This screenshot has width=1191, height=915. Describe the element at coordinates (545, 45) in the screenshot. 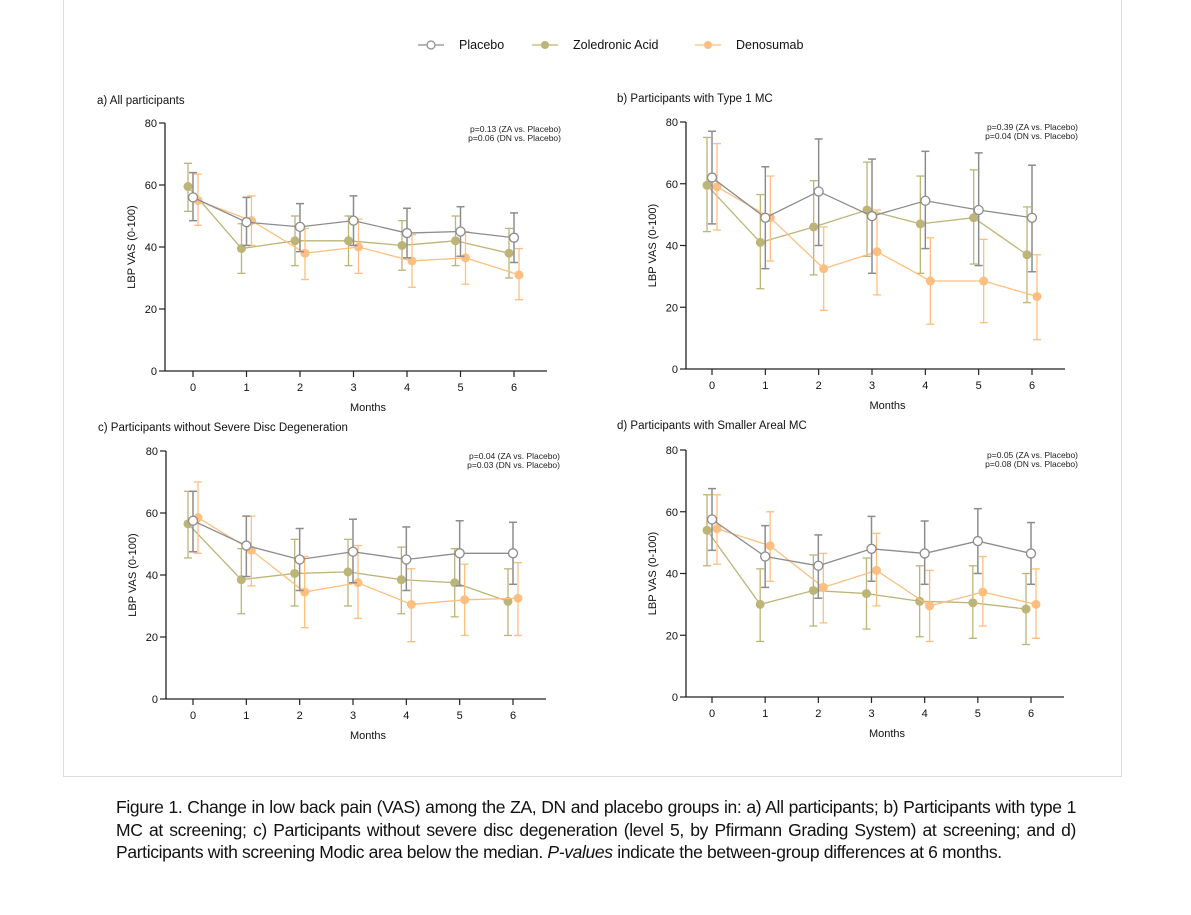

I see `legend-marker-za` at that location.